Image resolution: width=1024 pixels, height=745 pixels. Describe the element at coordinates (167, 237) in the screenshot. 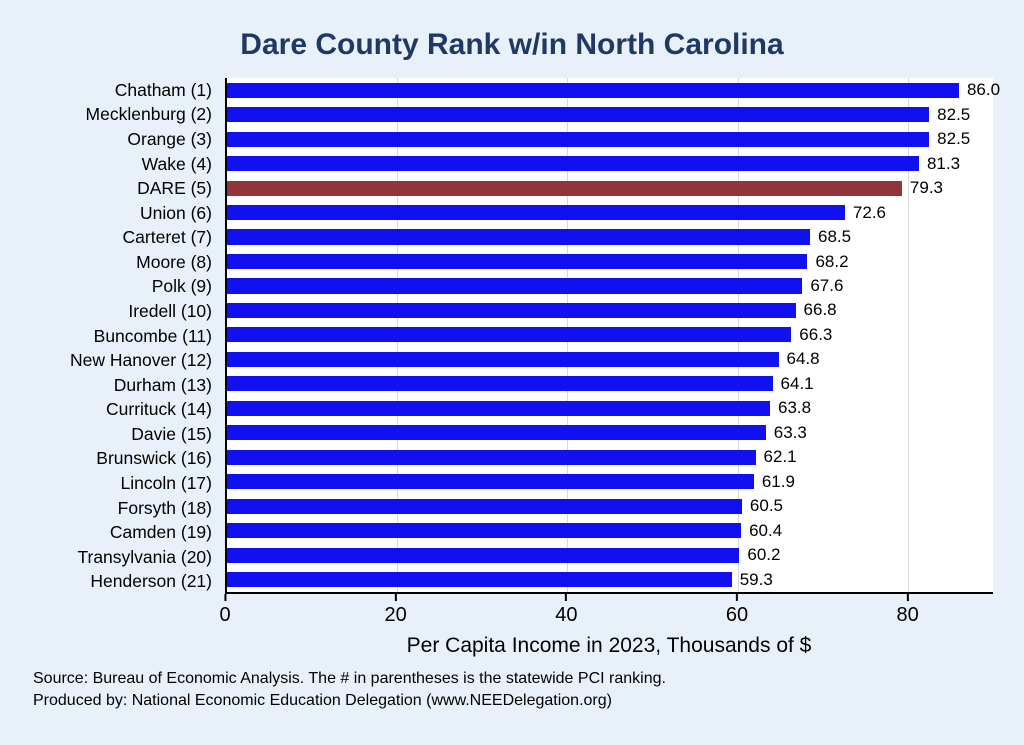

I see `category-label: Carteret (7)` at that location.